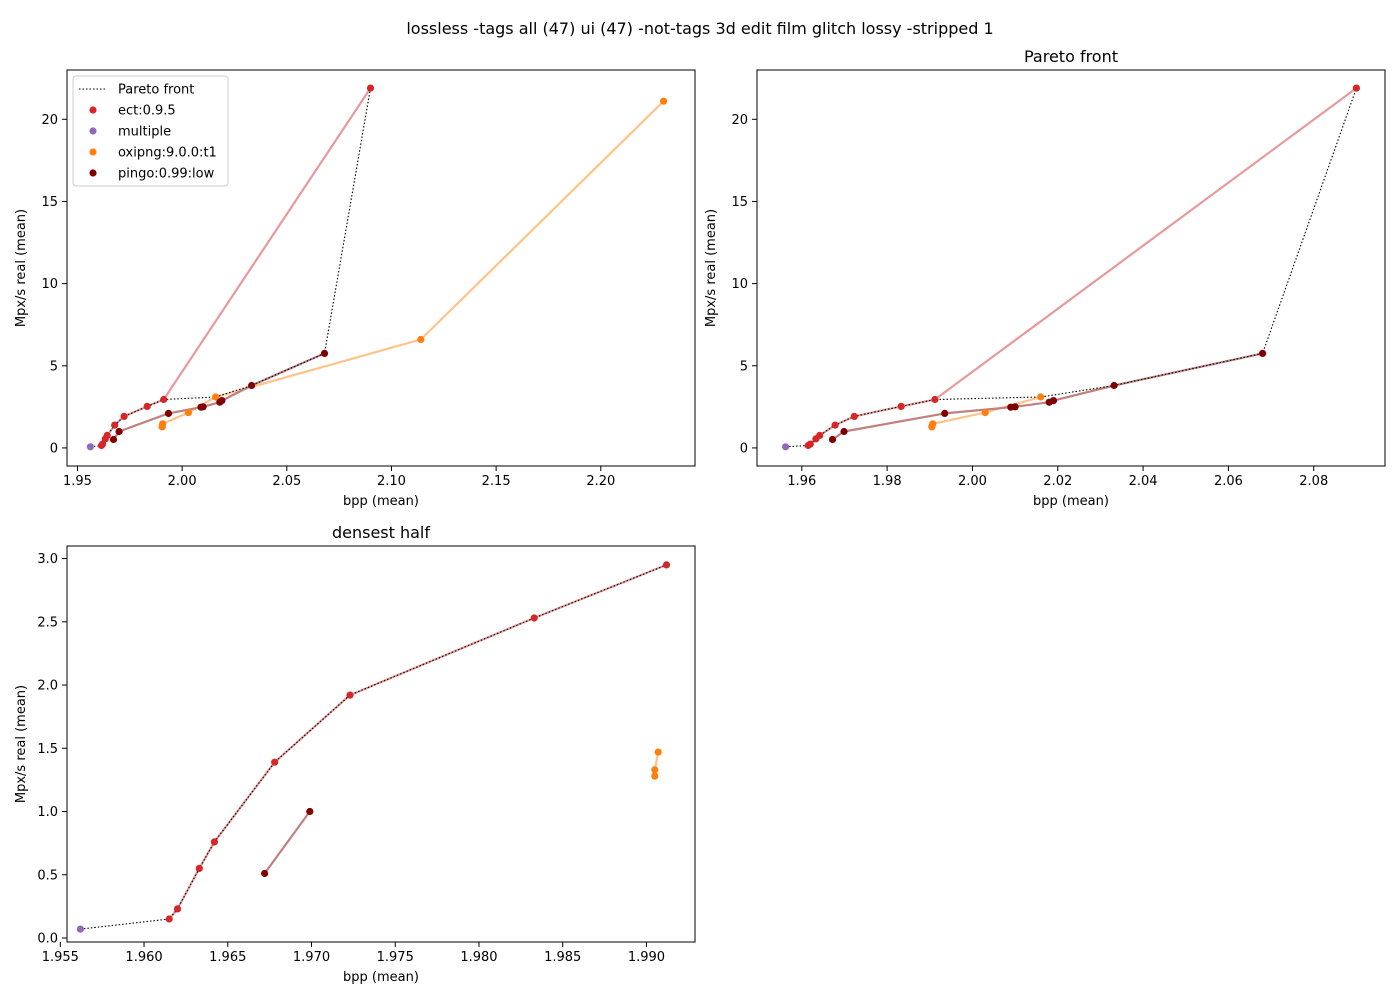  Describe the element at coordinates (147, 111) in the screenshot. I see `legend-label: ect:0.9.5` at that location.